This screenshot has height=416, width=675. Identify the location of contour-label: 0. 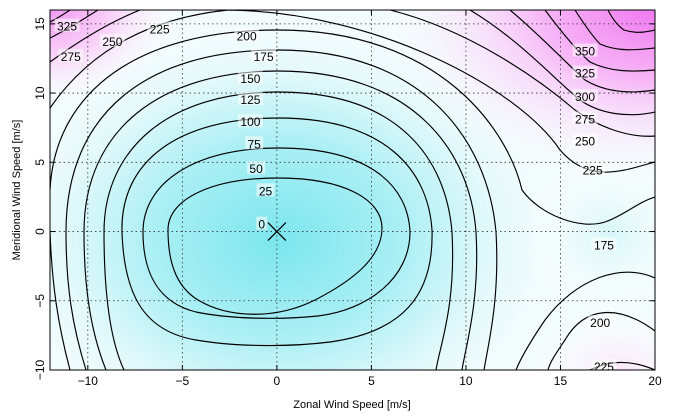
(261, 225).